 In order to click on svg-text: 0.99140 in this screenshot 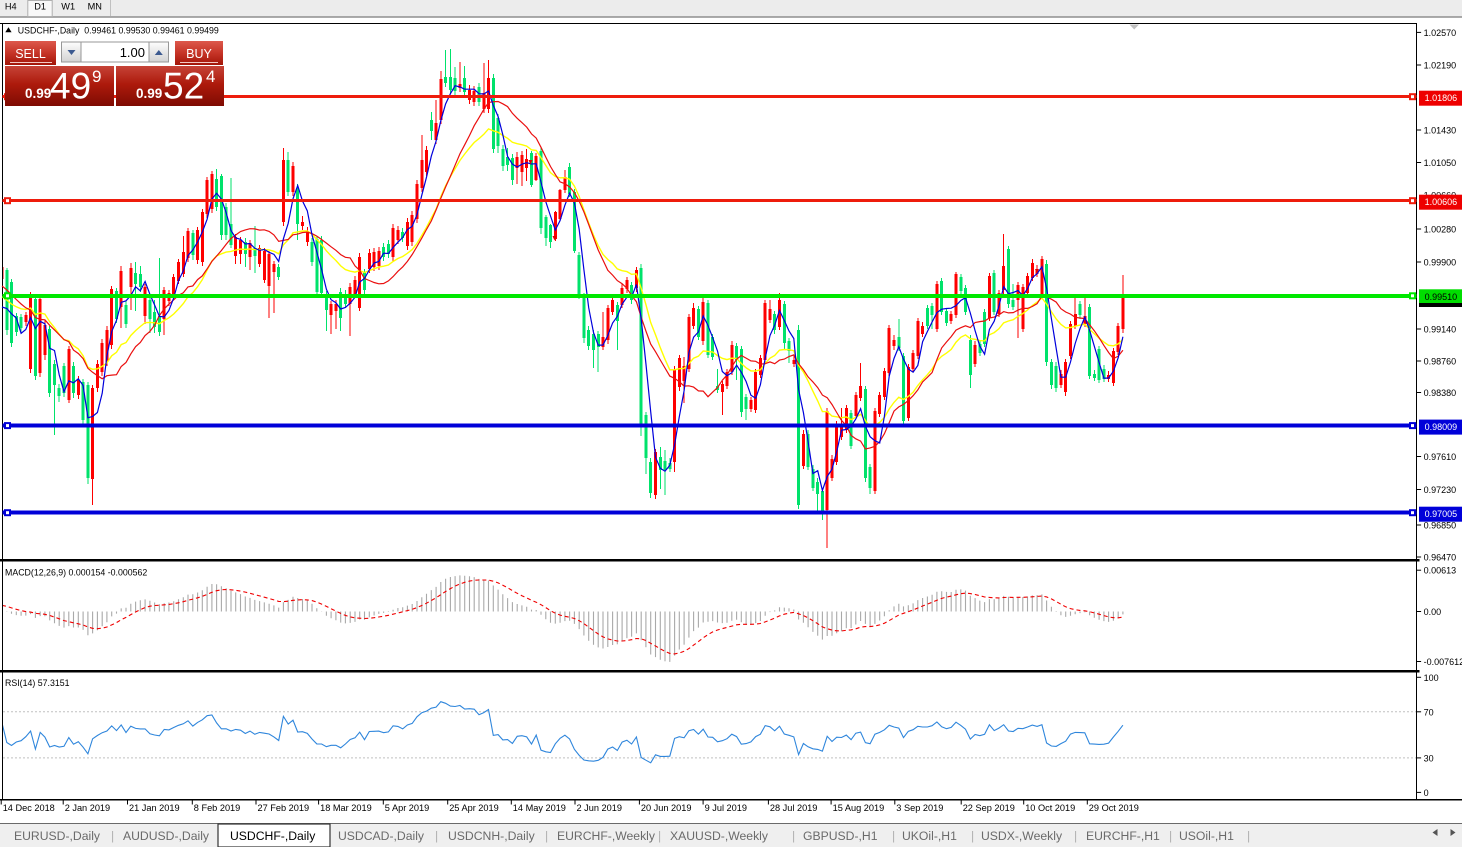, I will do `click(1440, 330)`.